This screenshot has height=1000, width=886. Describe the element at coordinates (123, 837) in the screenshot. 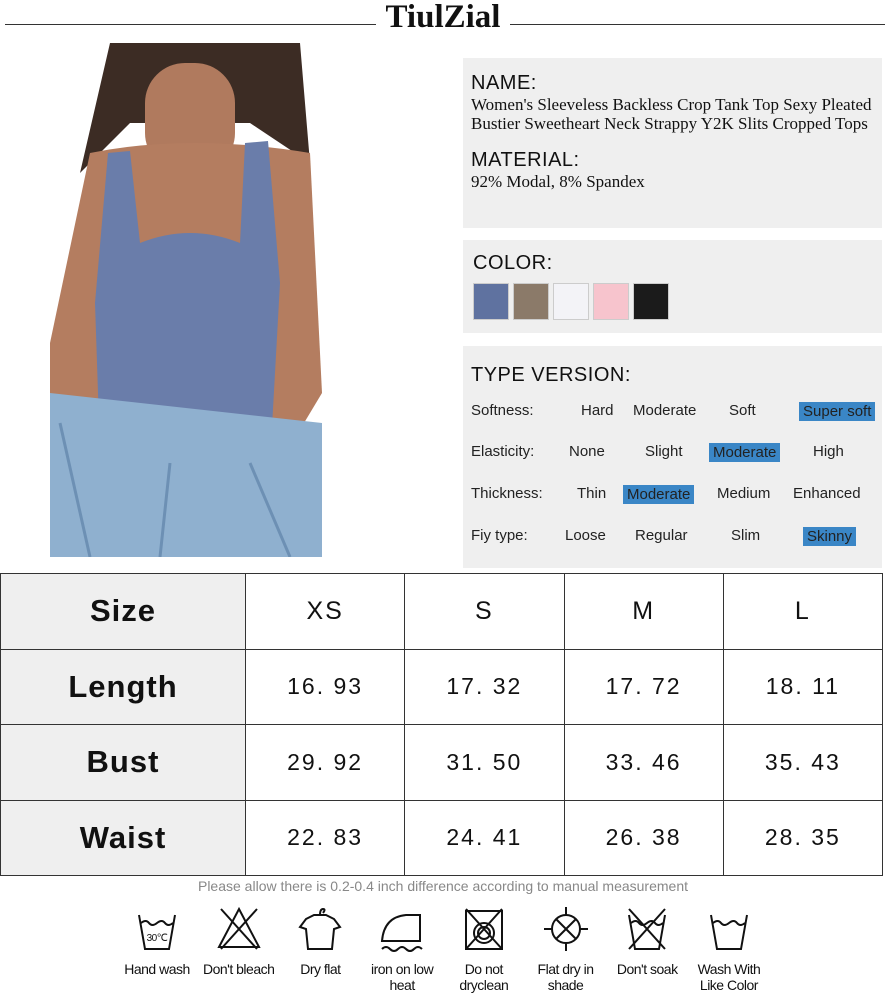

I see `row-header: Waist` at that location.